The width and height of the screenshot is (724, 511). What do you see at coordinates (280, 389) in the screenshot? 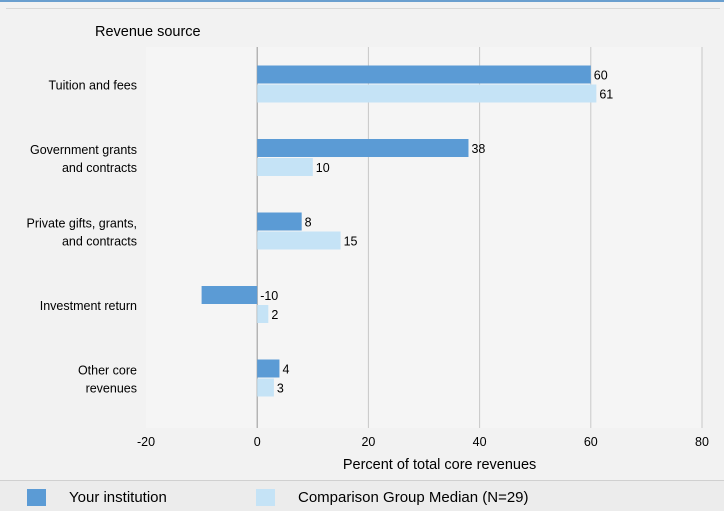
I see `data-label-comparison-group-median-n-29-other-core-revenues: 3` at bounding box center [280, 389].